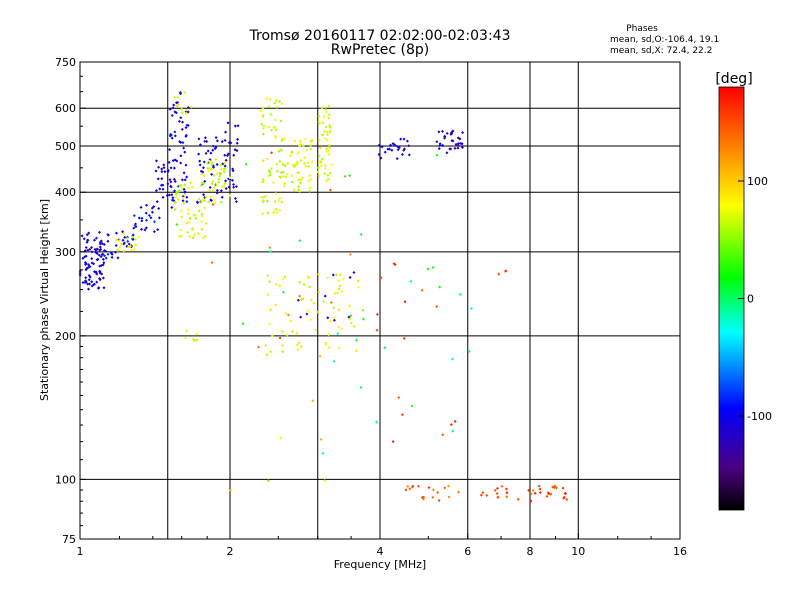 This screenshot has height=600, width=800. I want to click on y-axis-ticks: 75 100 200 300 400 500 600 750, so click(70, 301).